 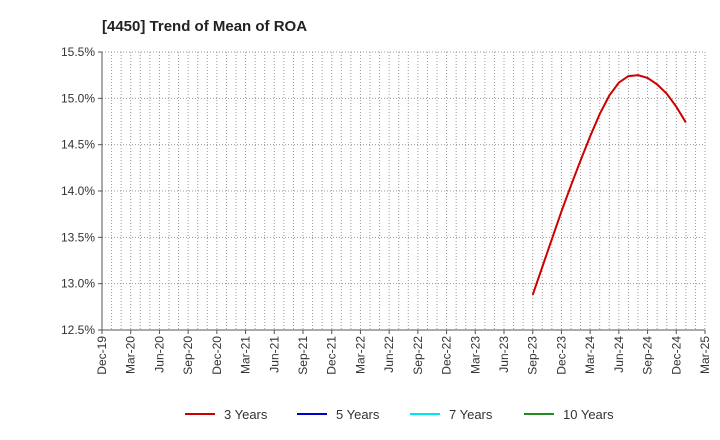 I want to click on y-tick-label: 14.5%, so click(x=78, y=145).